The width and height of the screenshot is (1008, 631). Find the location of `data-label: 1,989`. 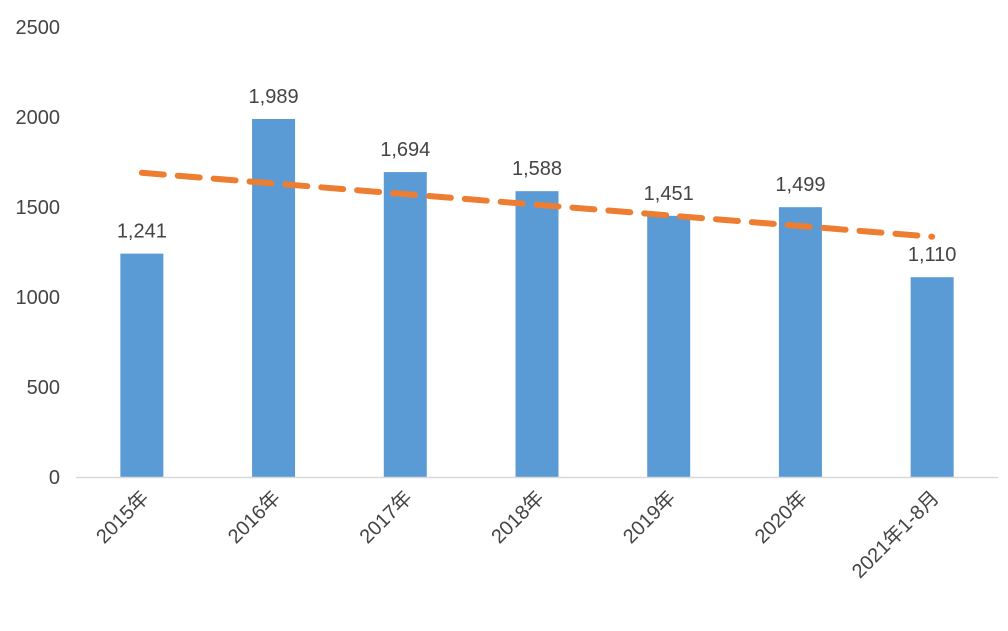

data-label: 1,989 is located at coordinates (274, 97).